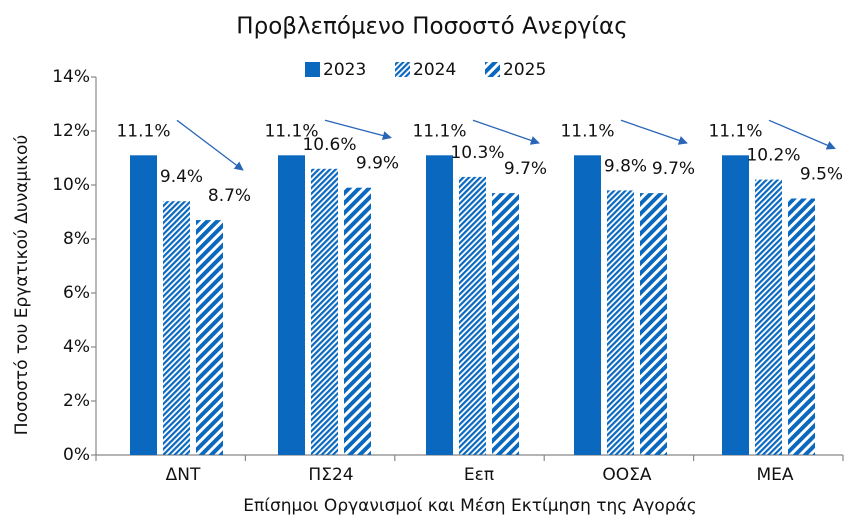  Describe the element at coordinates (76, 455) in the screenshot. I see `y-tick-label: 0%` at that location.